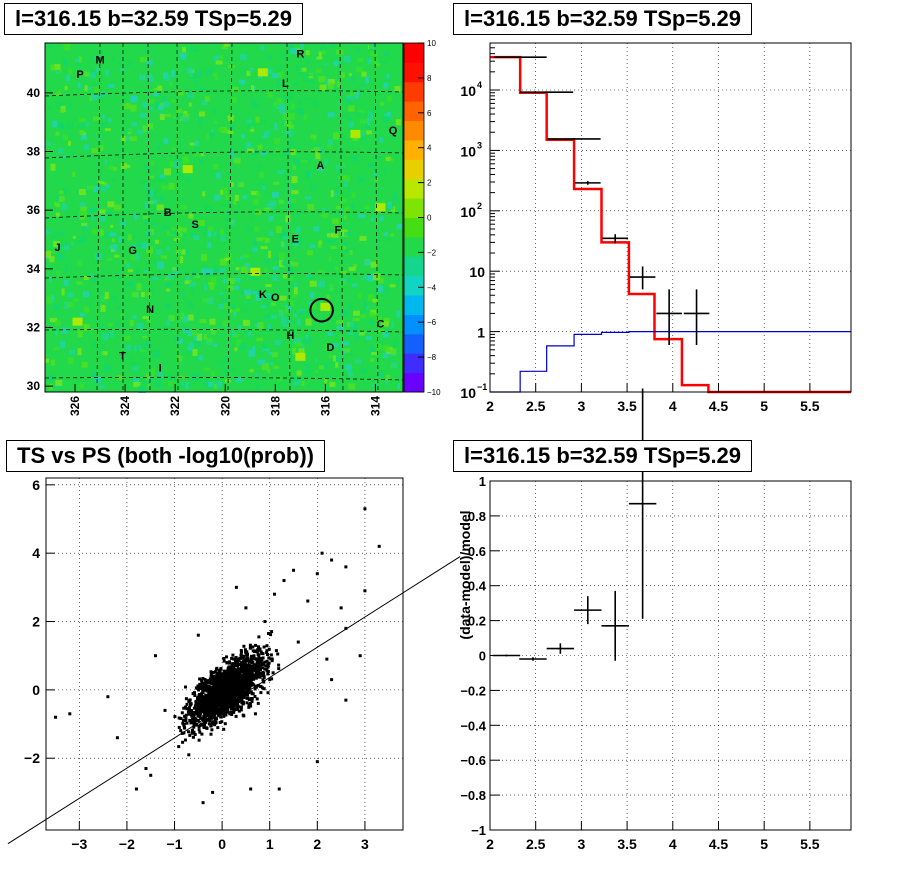 The width and height of the screenshot is (898, 875). Describe the element at coordinates (490, 844) in the screenshot. I see `residual-x-tick-label: 2` at that location.